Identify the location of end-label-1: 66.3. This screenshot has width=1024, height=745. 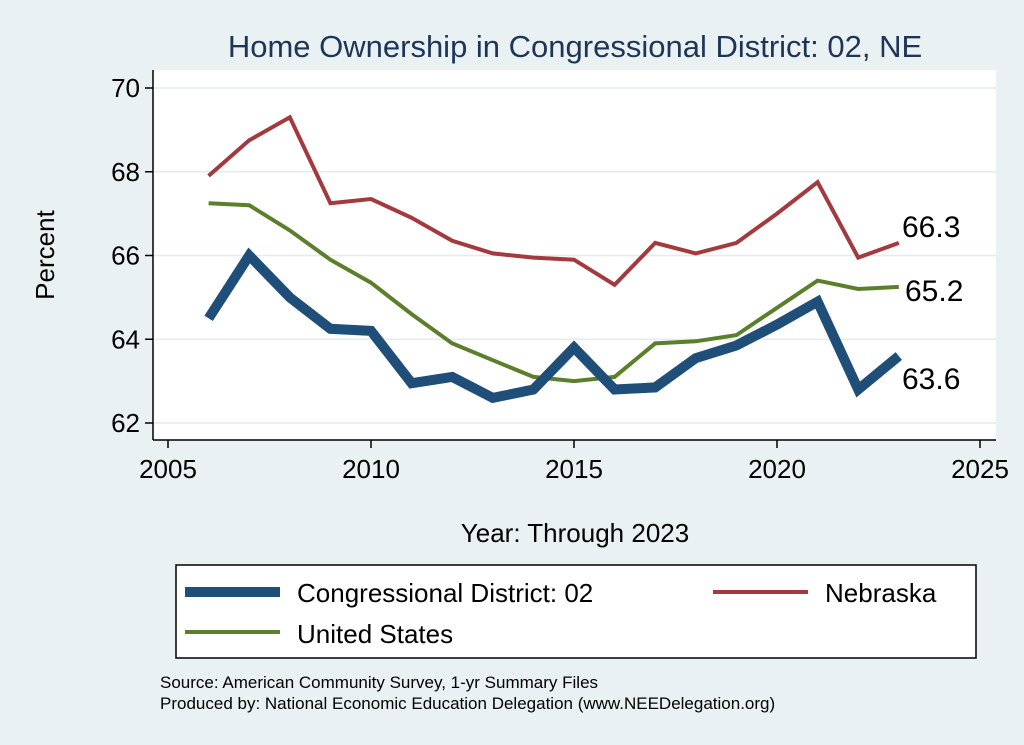
(931, 227).